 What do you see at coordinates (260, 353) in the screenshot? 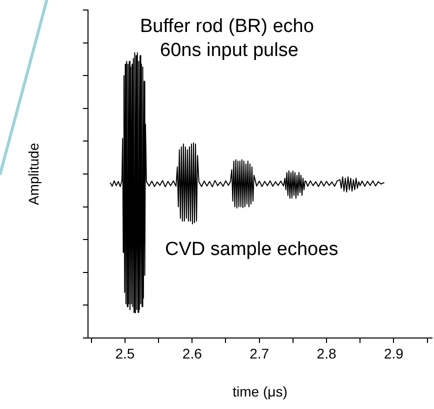
I see `x-tick-label: 2.7` at bounding box center [260, 353].